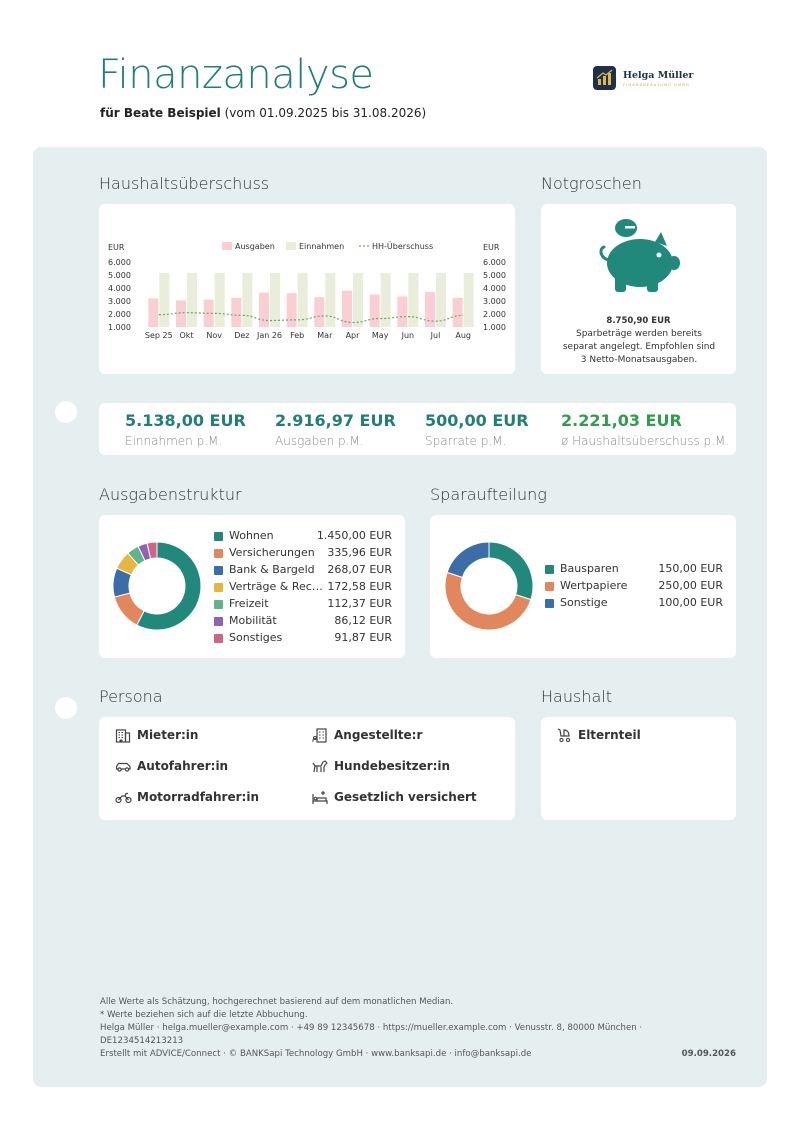 The image size is (800, 1122). What do you see at coordinates (256, 637) in the screenshot?
I see `legend-label: Sonstiges` at bounding box center [256, 637].